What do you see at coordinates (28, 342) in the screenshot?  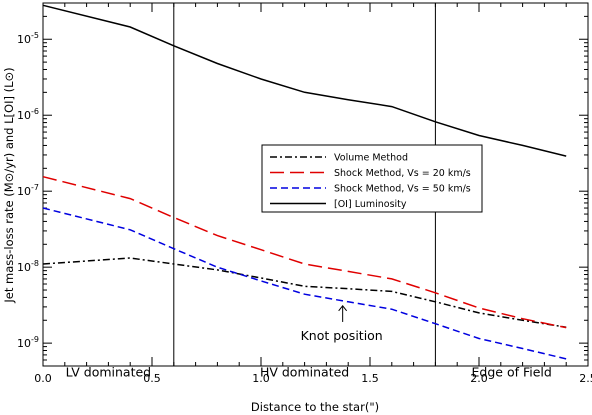 I see `y-tick-label: 10⁻⁹` at bounding box center [28, 342].